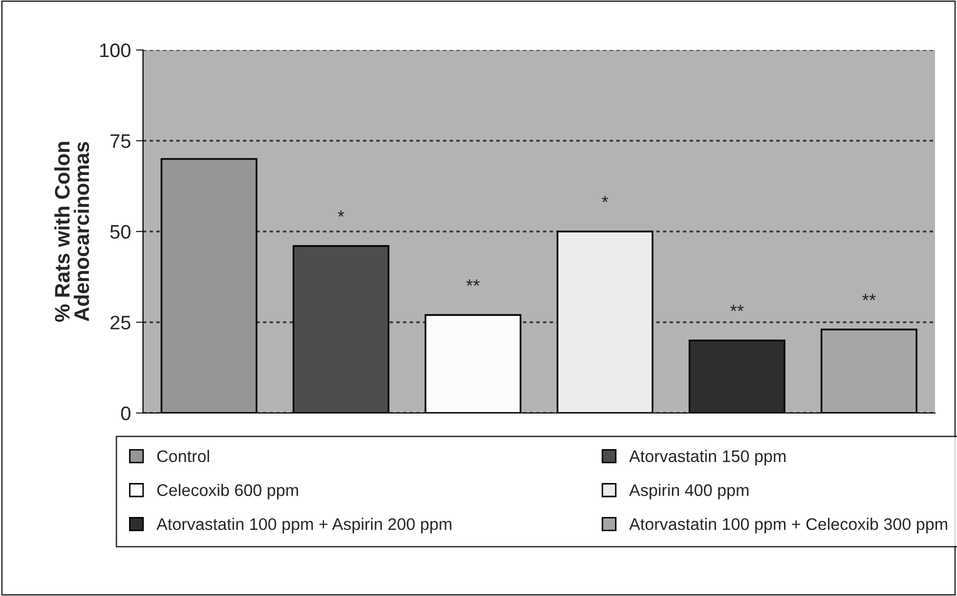  What do you see at coordinates (183, 456) in the screenshot?
I see `legend-label: Control` at bounding box center [183, 456].